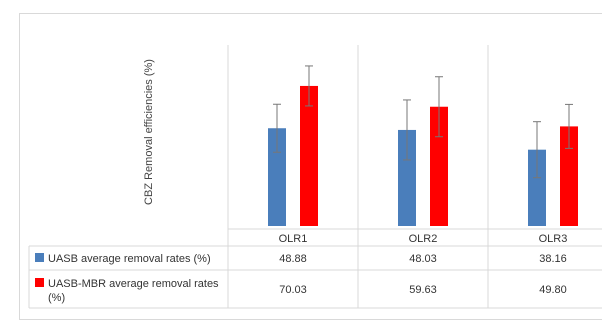 The height and width of the screenshot is (329, 602). Describe the element at coordinates (423, 259) in the screenshot. I see `value-cell: 48.03` at that location.